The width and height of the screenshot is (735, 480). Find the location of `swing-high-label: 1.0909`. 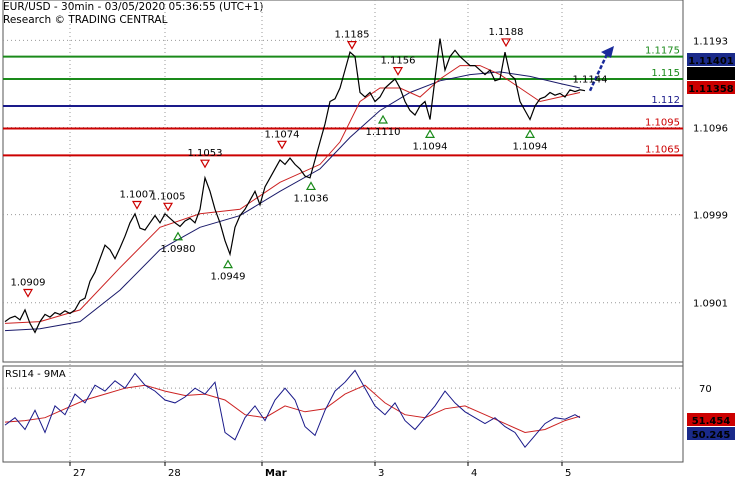

swing-high-label: 1.0909 is located at coordinates (28, 283).